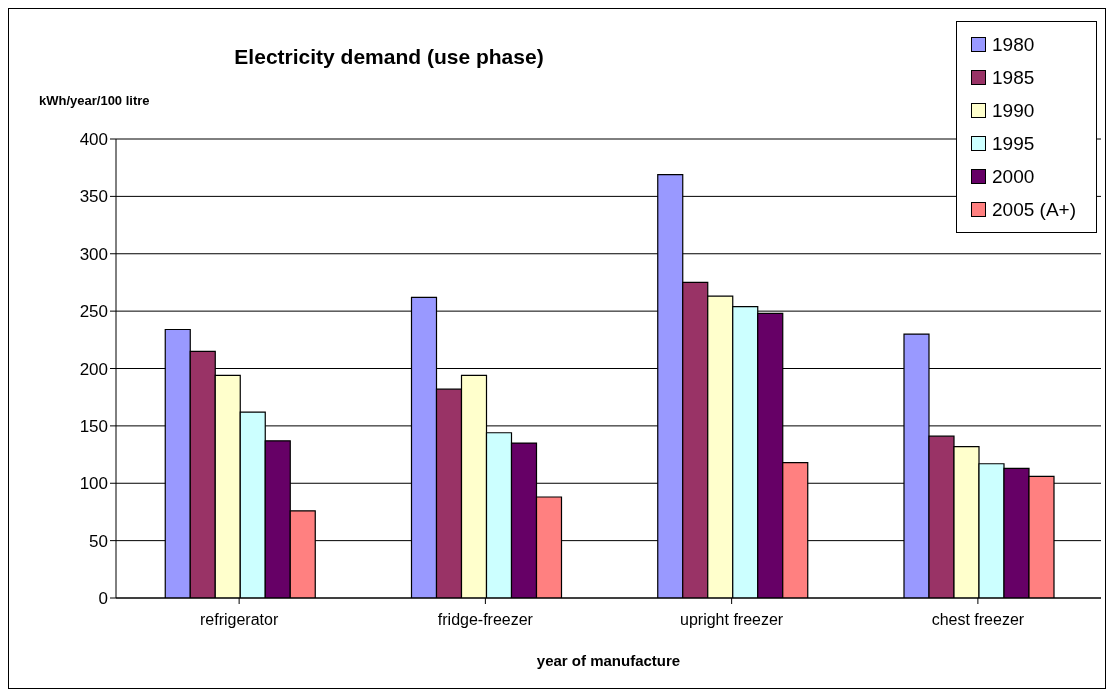 The height and width of the screenshot is (697, 1114). What do you see at coordinates (608, 660) in the screenshot?
I see `x-axis-title: year of manufacture` at bounding box center [608, 660].